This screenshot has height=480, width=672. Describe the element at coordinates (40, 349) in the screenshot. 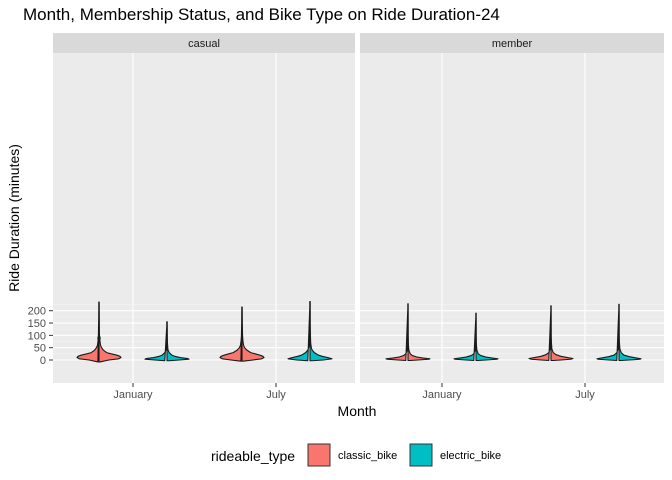

I see `y-tick-label: 50` at that location.